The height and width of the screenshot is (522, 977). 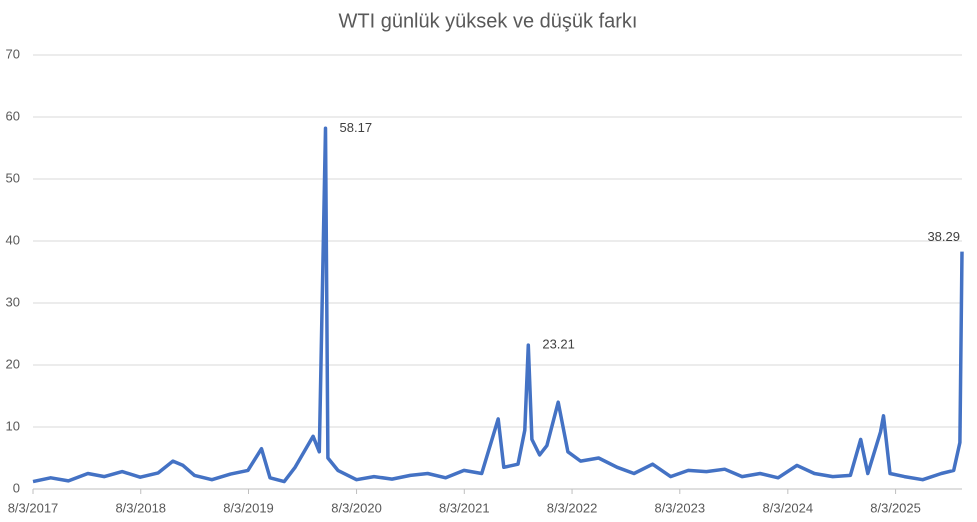 What do you see at coordinates (13, 115) in the screenshot?
I see `y-tick-label: 60` at bounding box center [13, 115].